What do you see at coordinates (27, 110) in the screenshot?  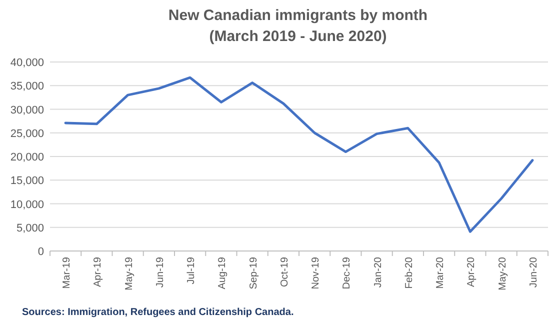 I see `y-tick-label: 30,000` at bounding box center [27, 110].